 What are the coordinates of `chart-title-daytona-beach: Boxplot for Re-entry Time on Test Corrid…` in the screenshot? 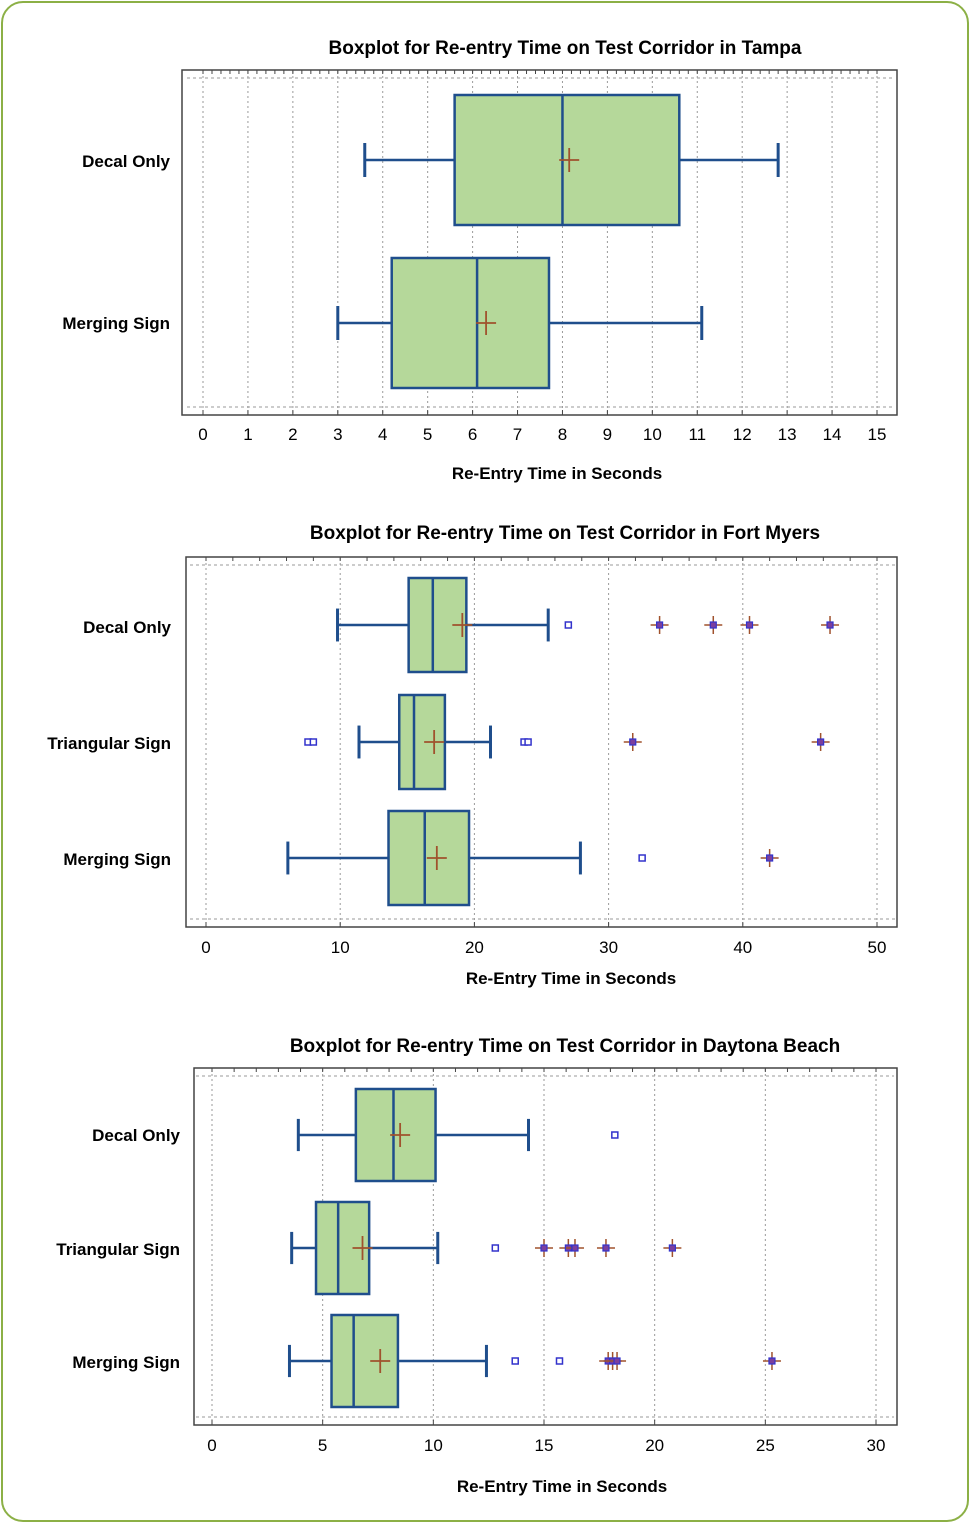 It's located at (565, 1046).